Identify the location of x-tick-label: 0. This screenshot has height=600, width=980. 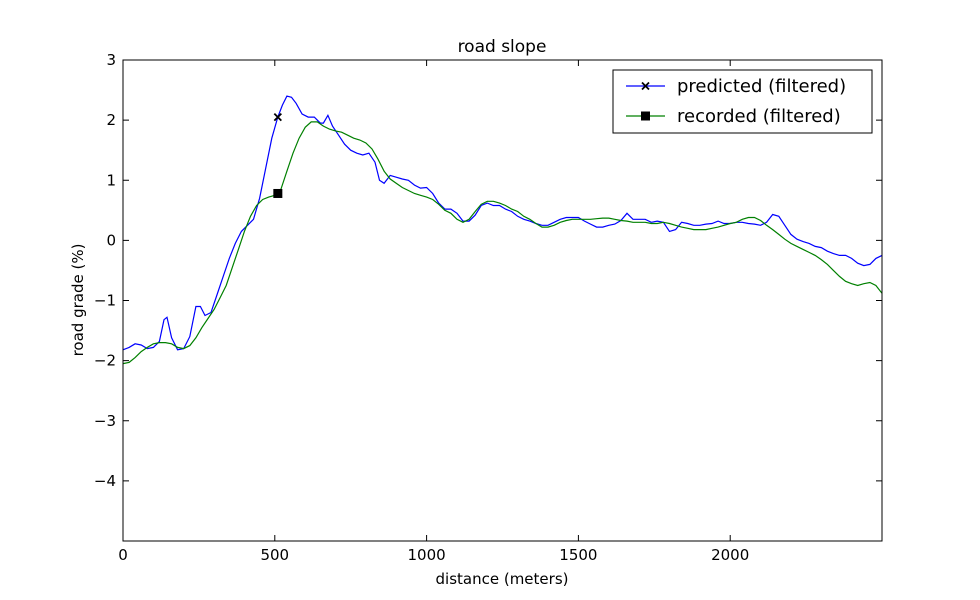
(123, 555).